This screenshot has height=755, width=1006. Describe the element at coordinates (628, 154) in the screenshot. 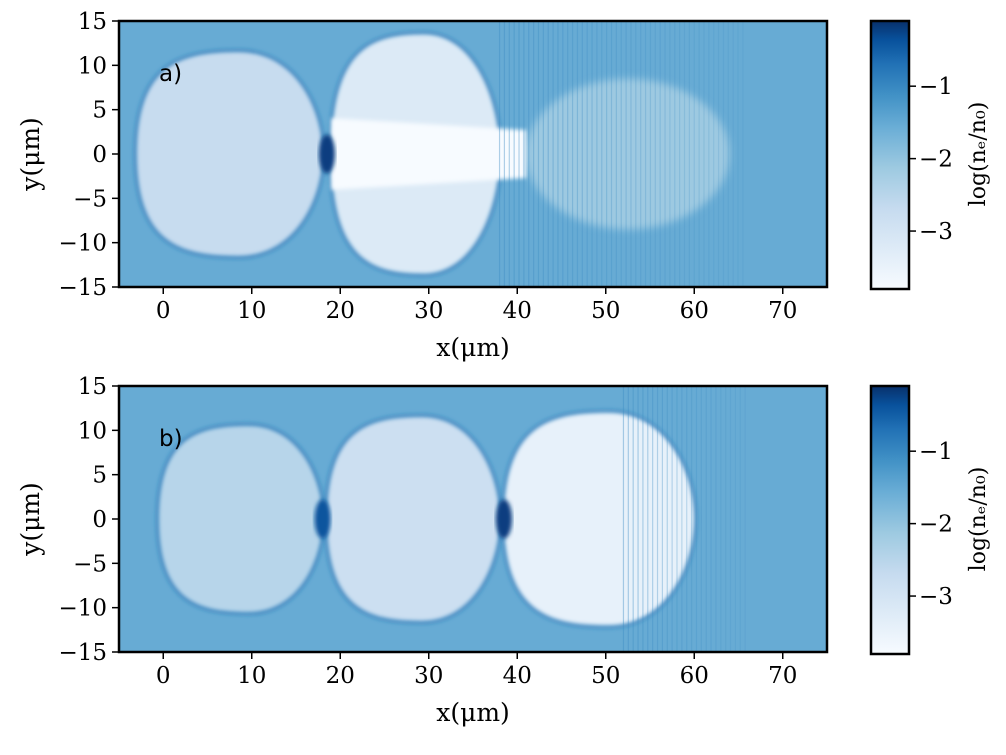

I see `faint-region` at that location.